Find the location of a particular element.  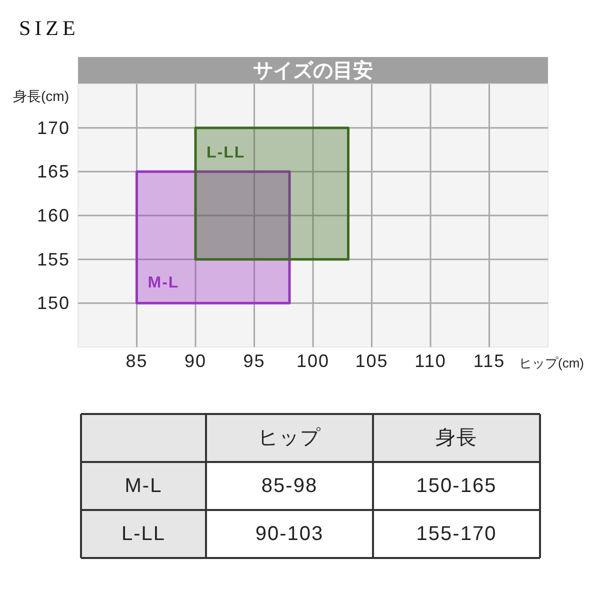

xlabel: ヒップ(cm) is located at coordinates (551, 363).